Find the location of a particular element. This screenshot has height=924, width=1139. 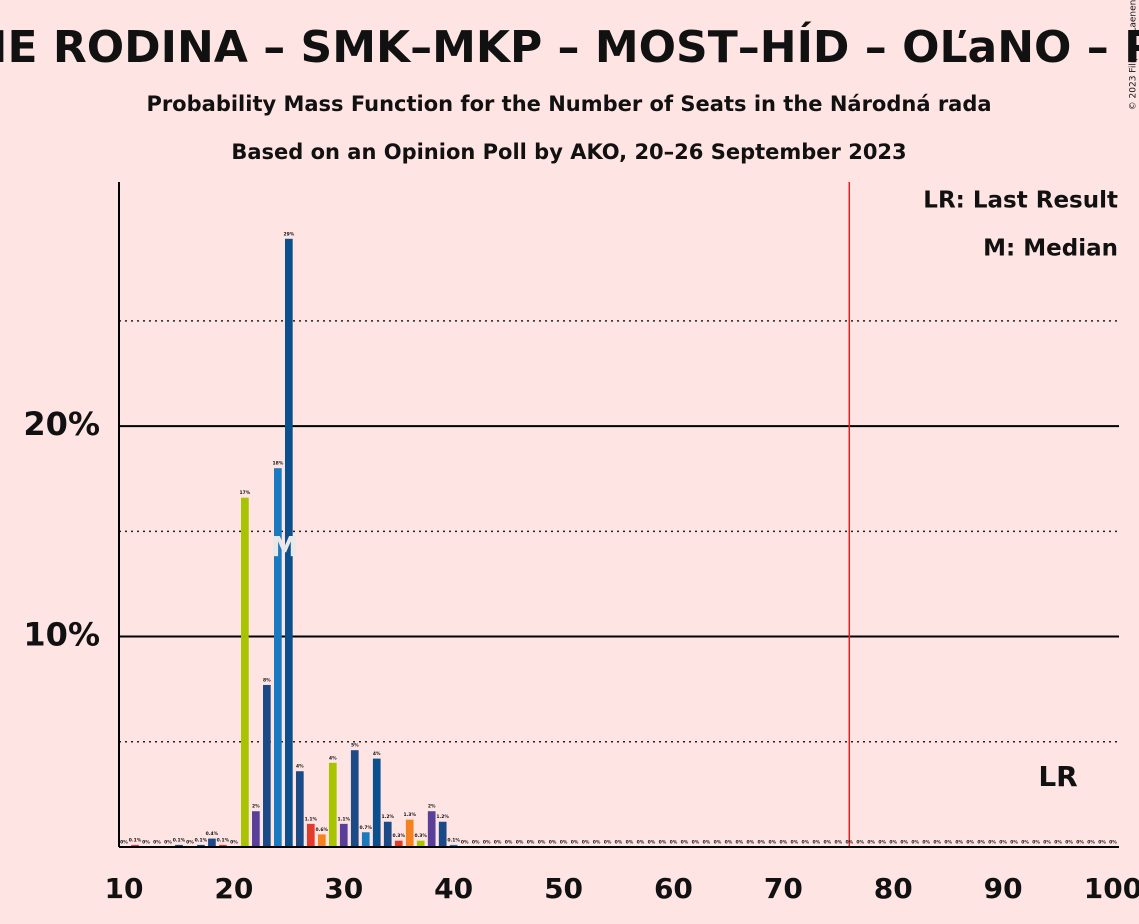

data-label: 0.4% is located at coordinates (212, 834).